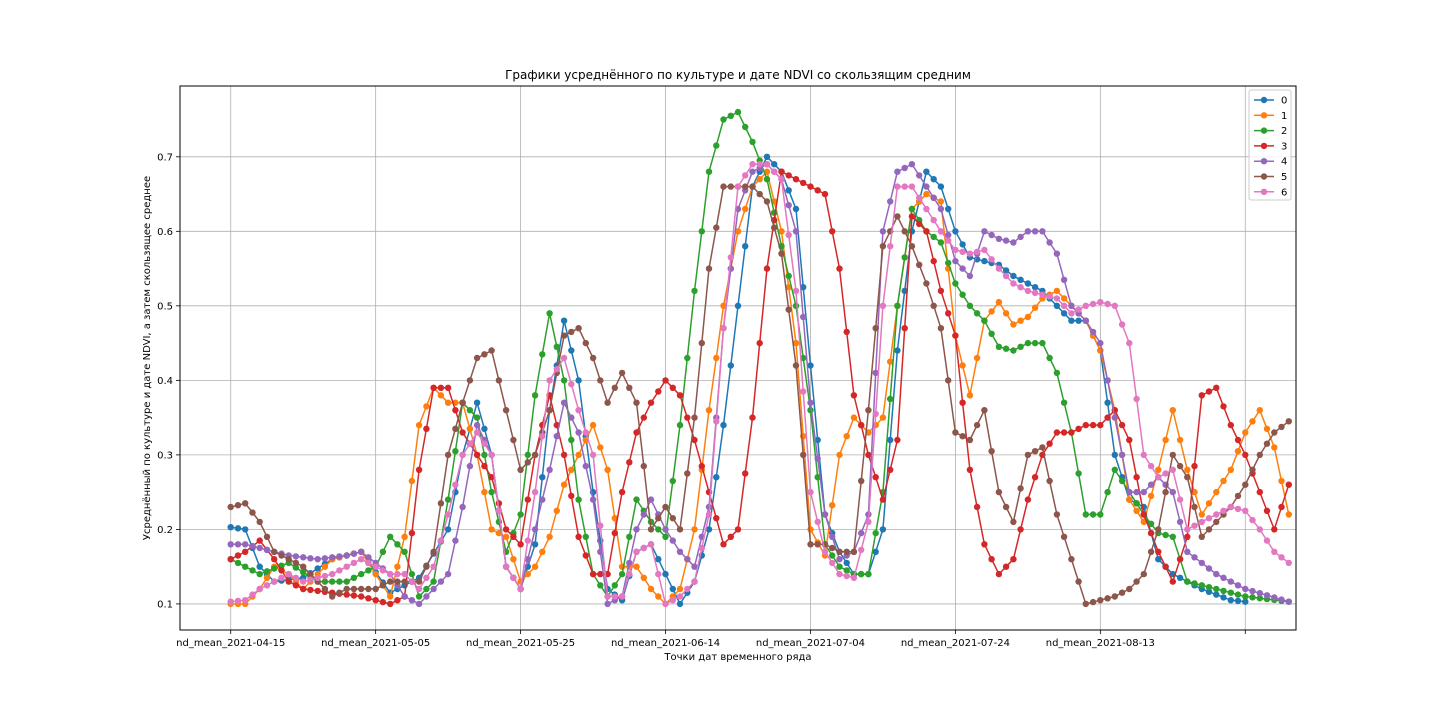 This screenshot has width=1440, height=720. I want to click on x-tick-label: nd_mean_2021-05-25, so click(520, 643).